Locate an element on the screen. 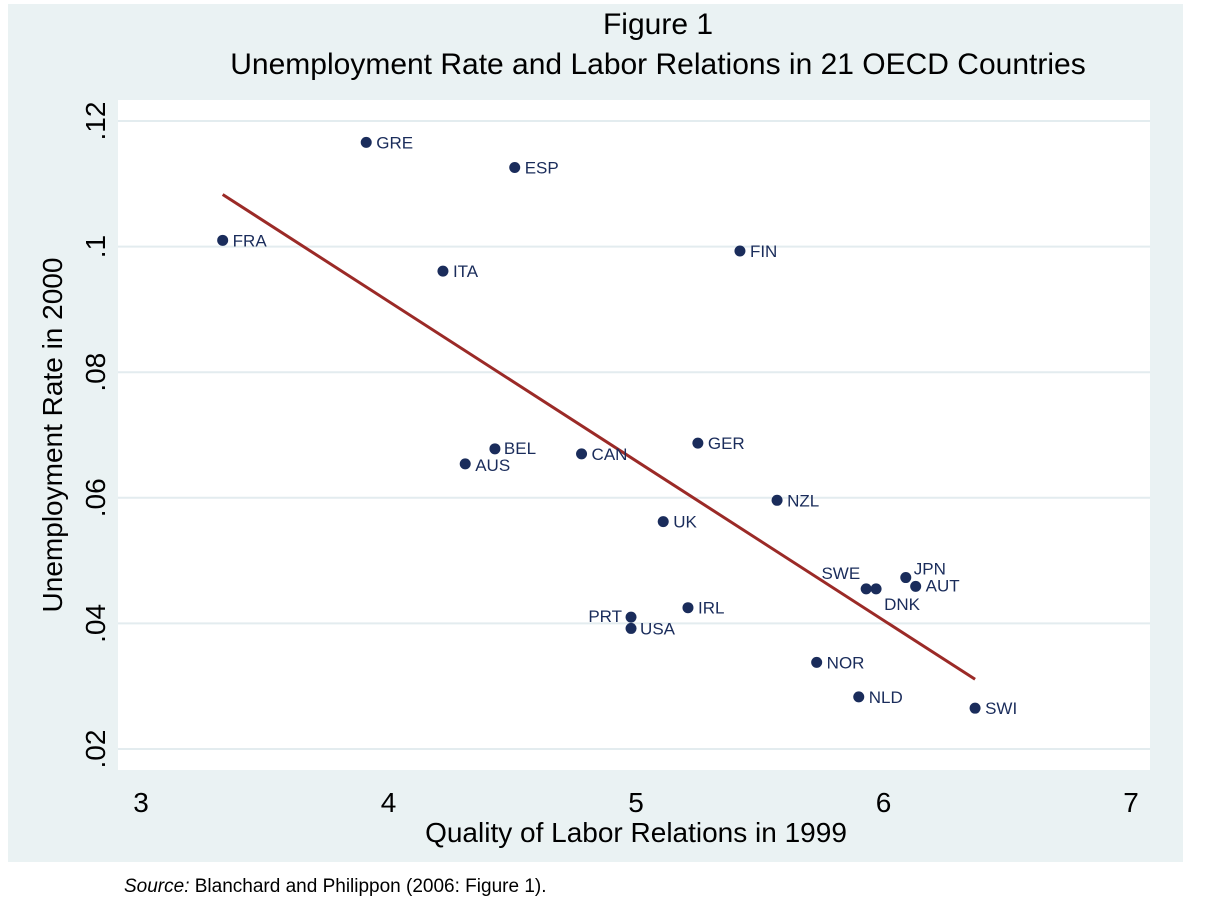 The image size is (1219, 911). point-label: GER is located at coordinates (726, 443).